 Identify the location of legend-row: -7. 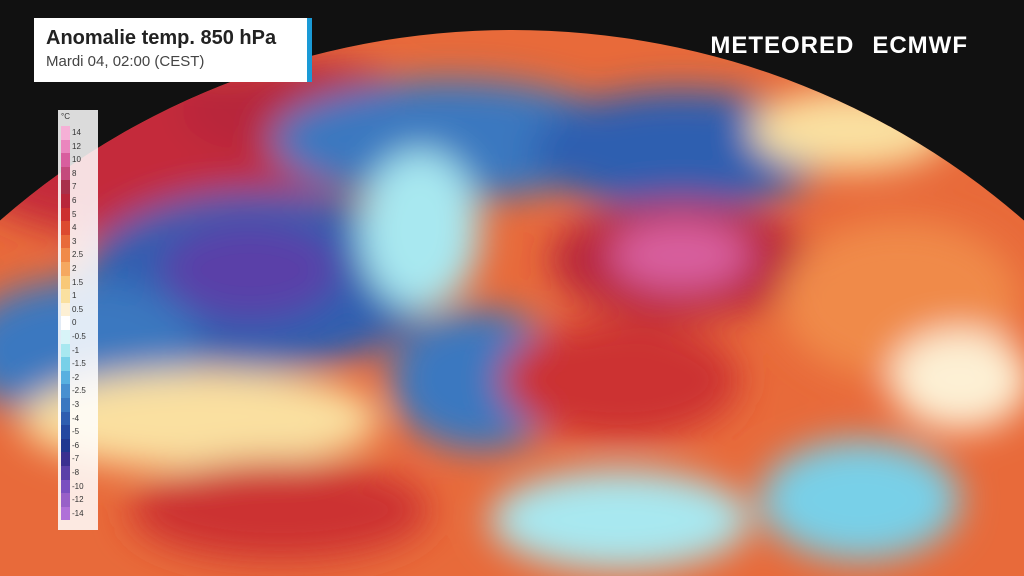
(78, 459).